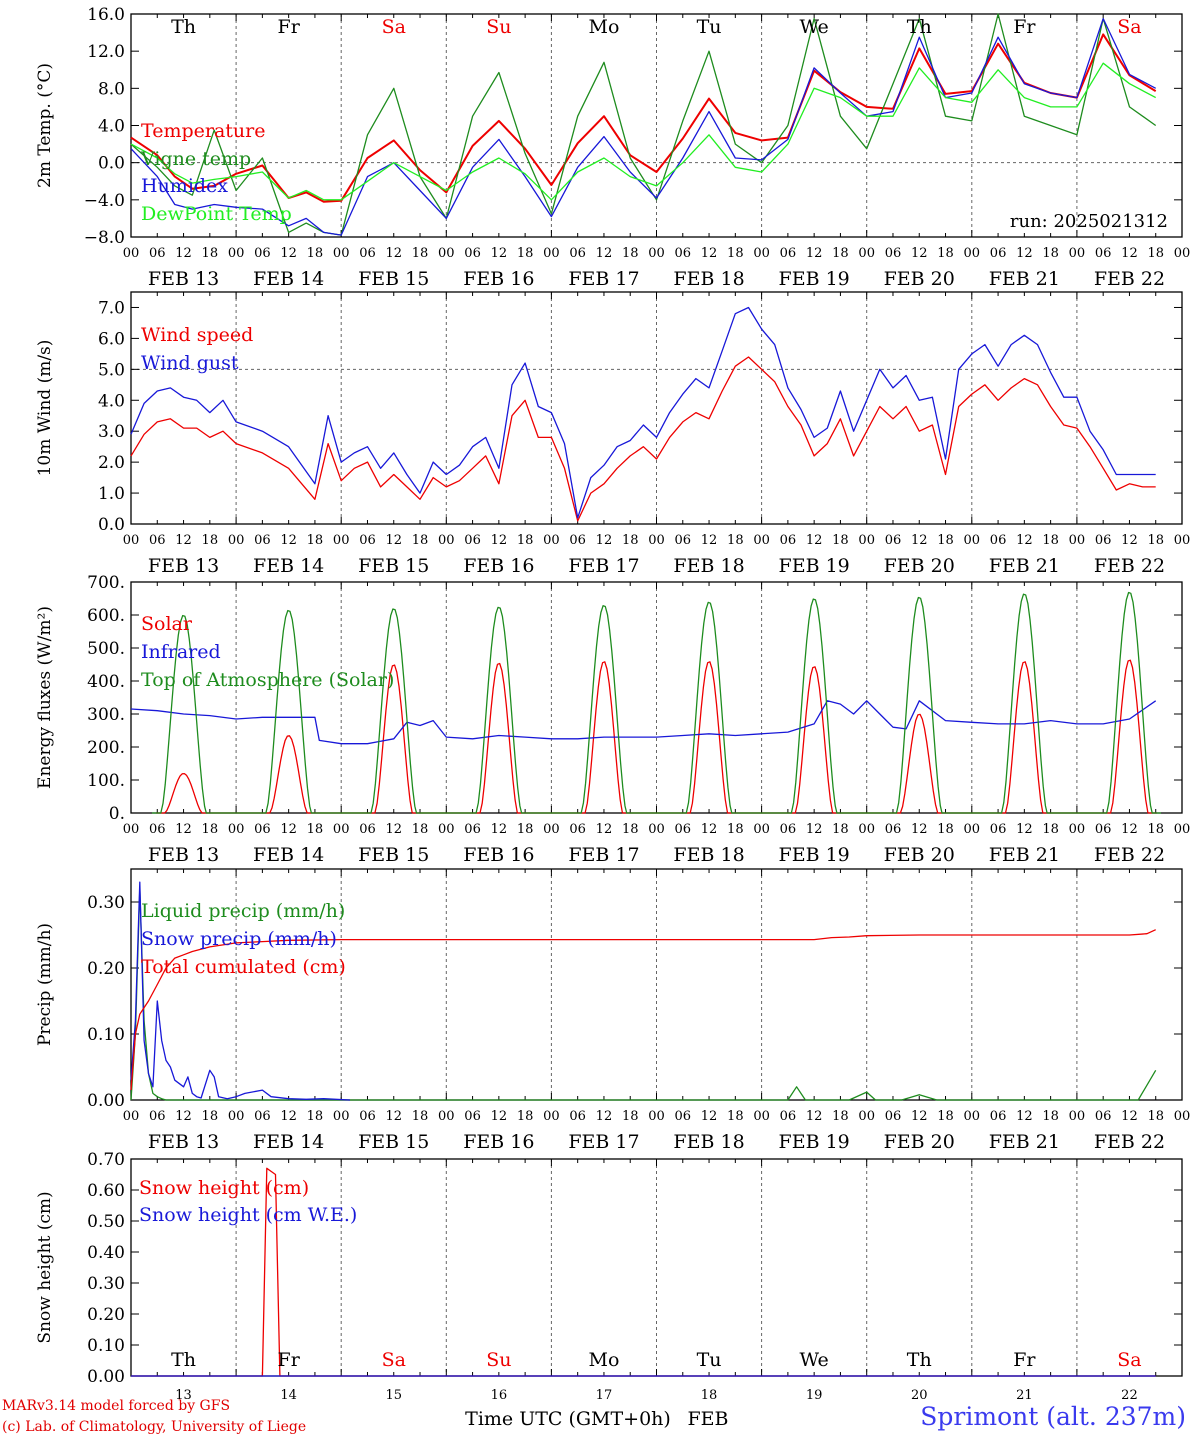 Image resolution: width=1194 pixels, height=1440 pixels. What do you see at coordinates (239, 939) in the screenshot?
I see `legend-entry: Snow precip (mm/h)` at bounding box center [239, 939].